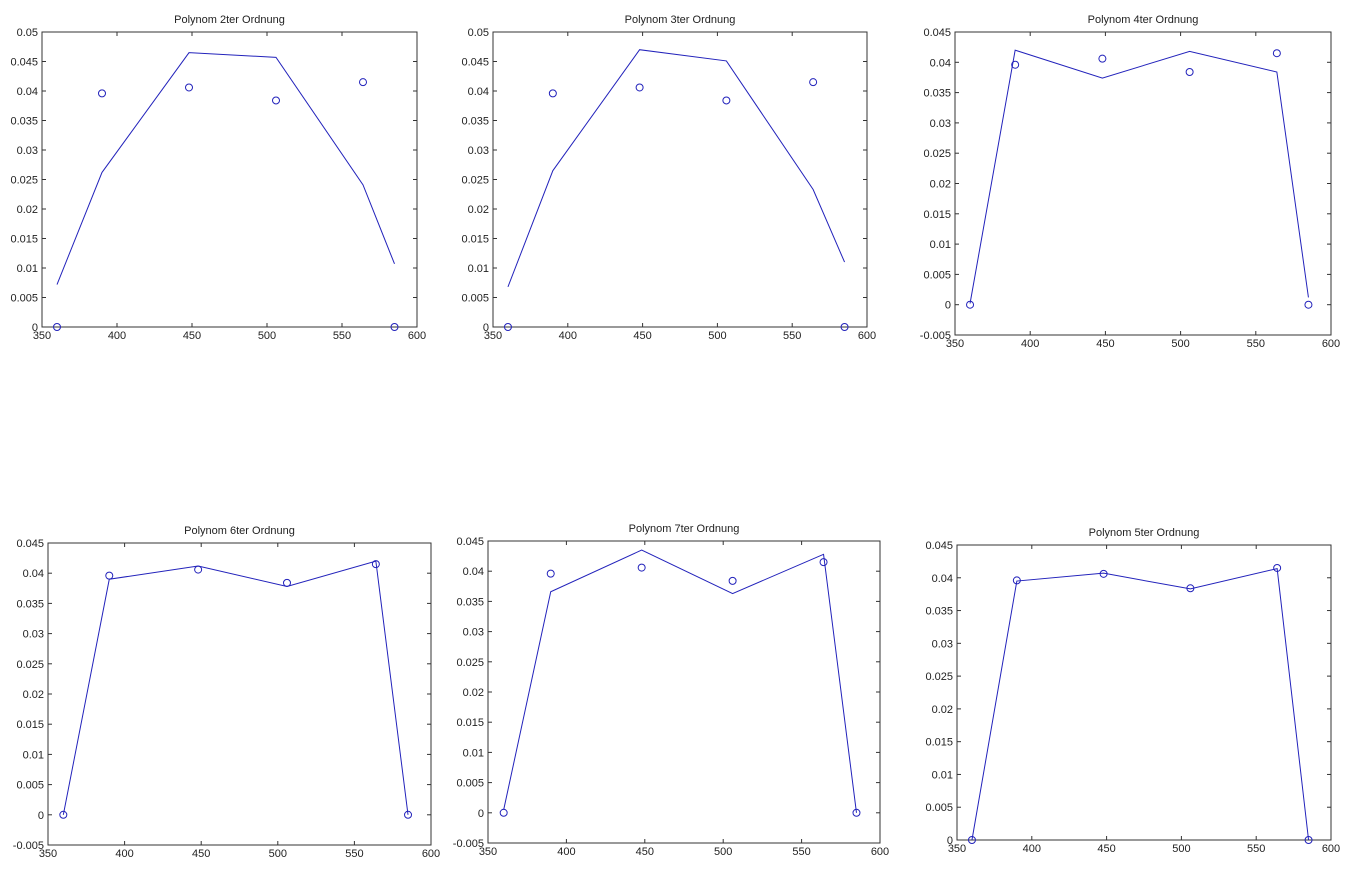  Describe the element at coordinates (684, 529) in the screenshot. I see `chart-title: Polynom 7ter Ordnung` at that location.